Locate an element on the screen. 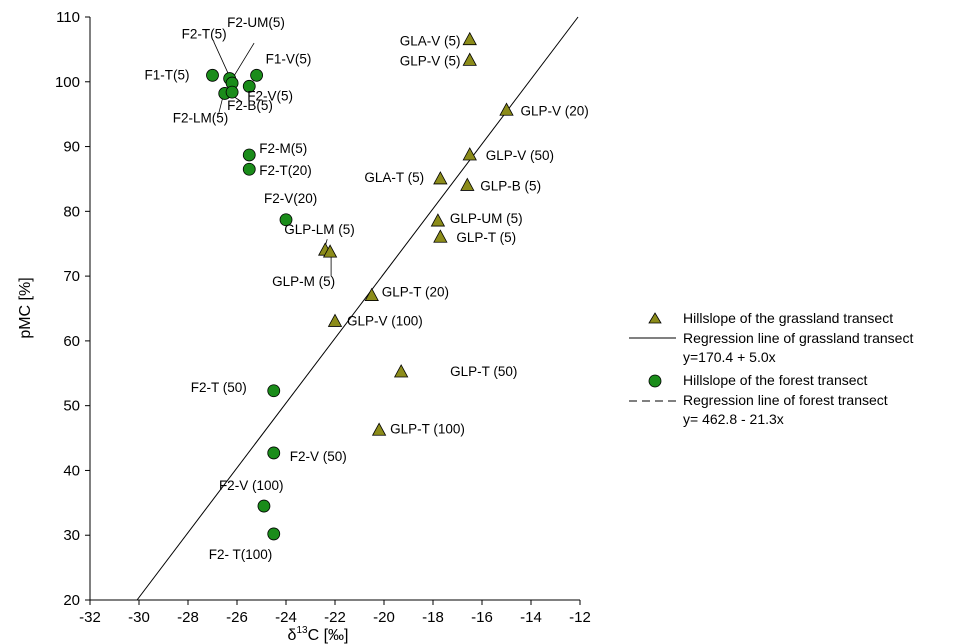 The height and width of the screenshot is (644, 974). grassland-point-label: GLP-T (5) is located at coordinates (486, 237).